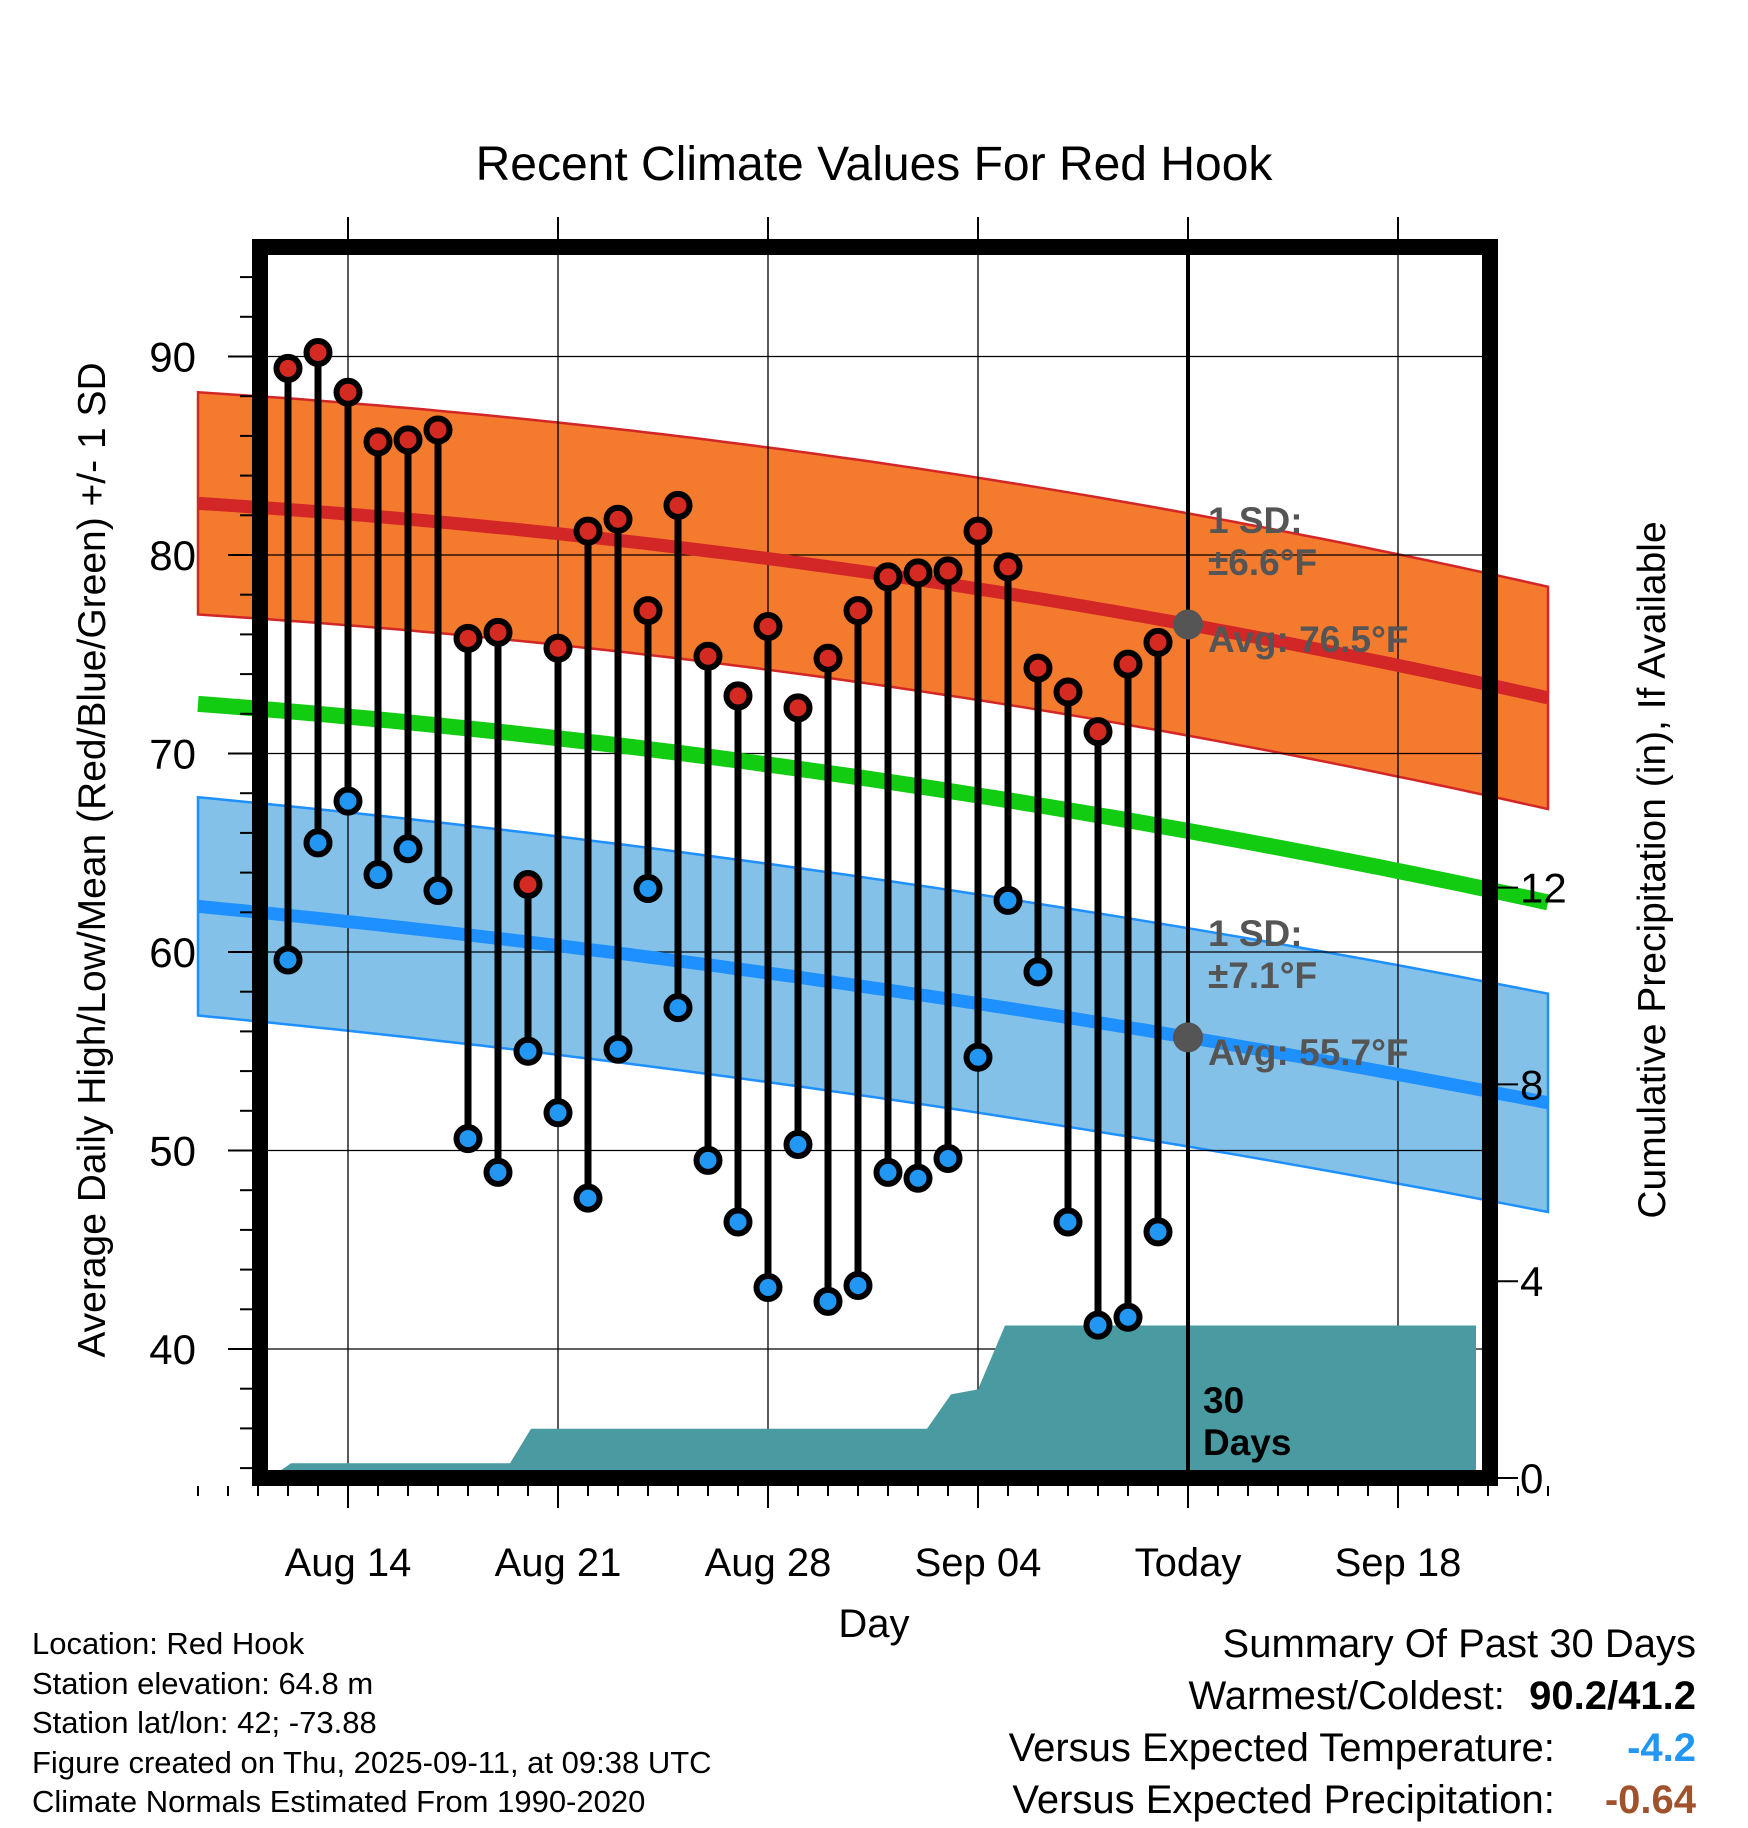 This screenshot has height=1828, width=1748. I want to click on warm-cold-value: 90.2/41.2, so click(1612, 1696).